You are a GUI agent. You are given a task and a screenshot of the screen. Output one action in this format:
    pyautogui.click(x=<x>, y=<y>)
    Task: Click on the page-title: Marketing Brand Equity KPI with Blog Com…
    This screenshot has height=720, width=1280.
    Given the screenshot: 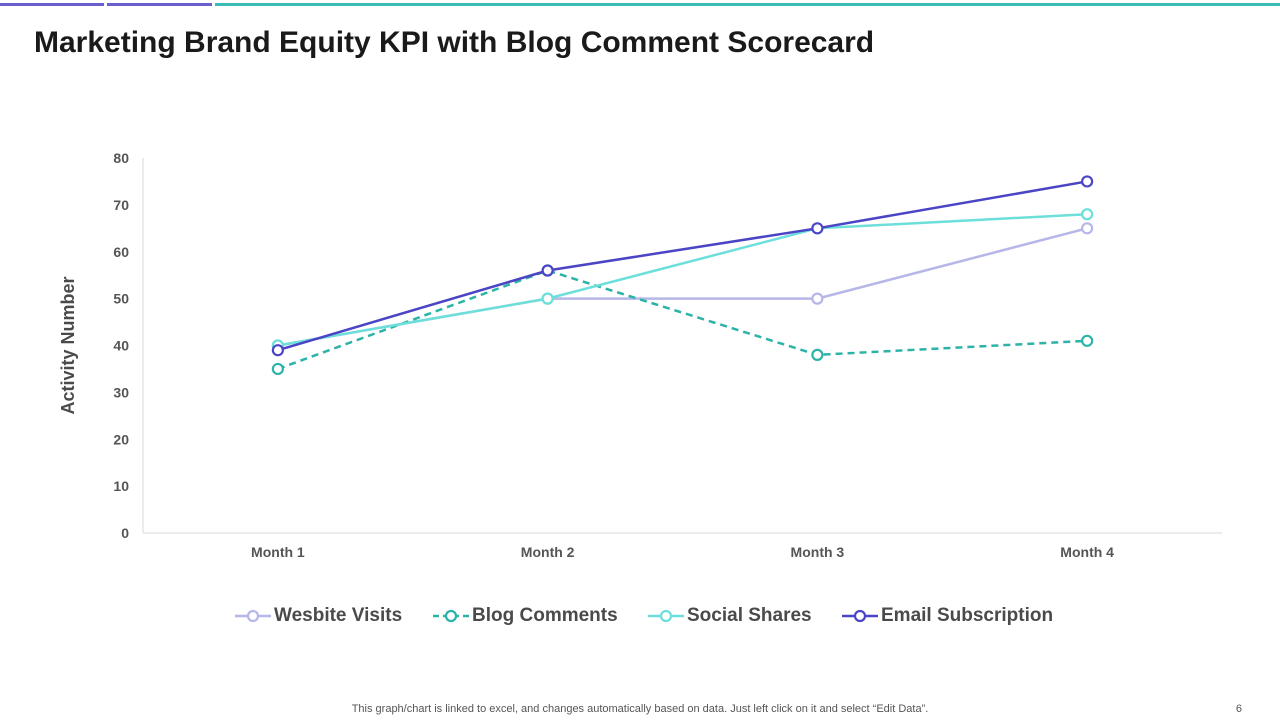 What is the action you would take?
    pyautogui.click(x=454, y=42)
    